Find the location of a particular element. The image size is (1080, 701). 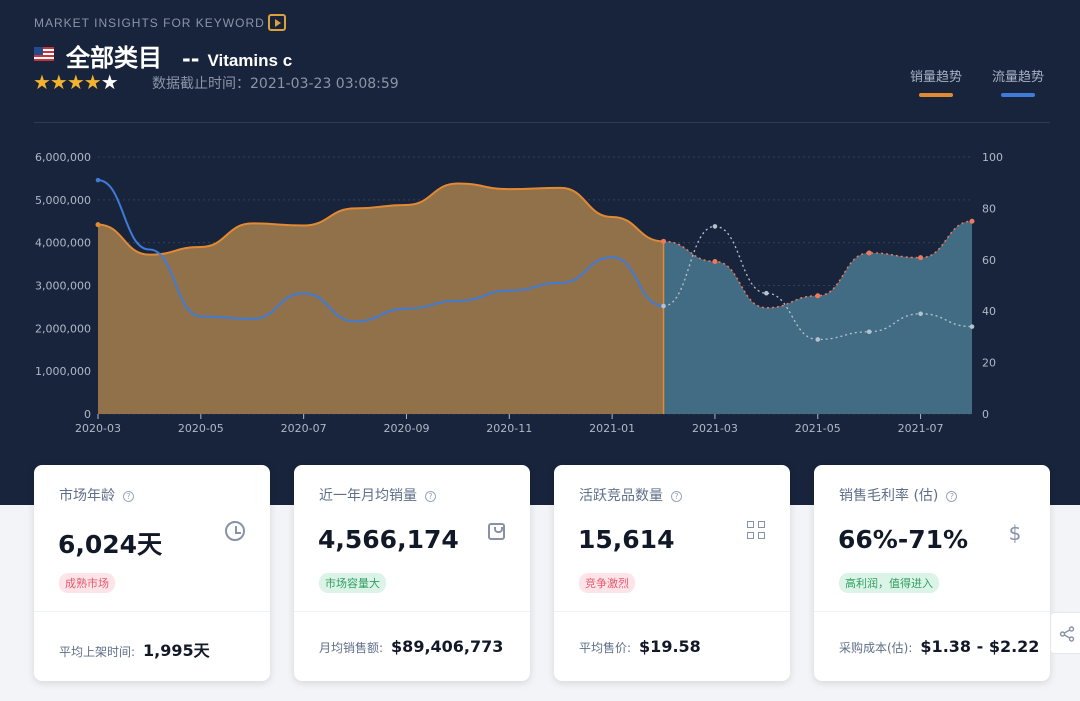

right-axis-tick-label: 60 is located at coordinates (989, 260).